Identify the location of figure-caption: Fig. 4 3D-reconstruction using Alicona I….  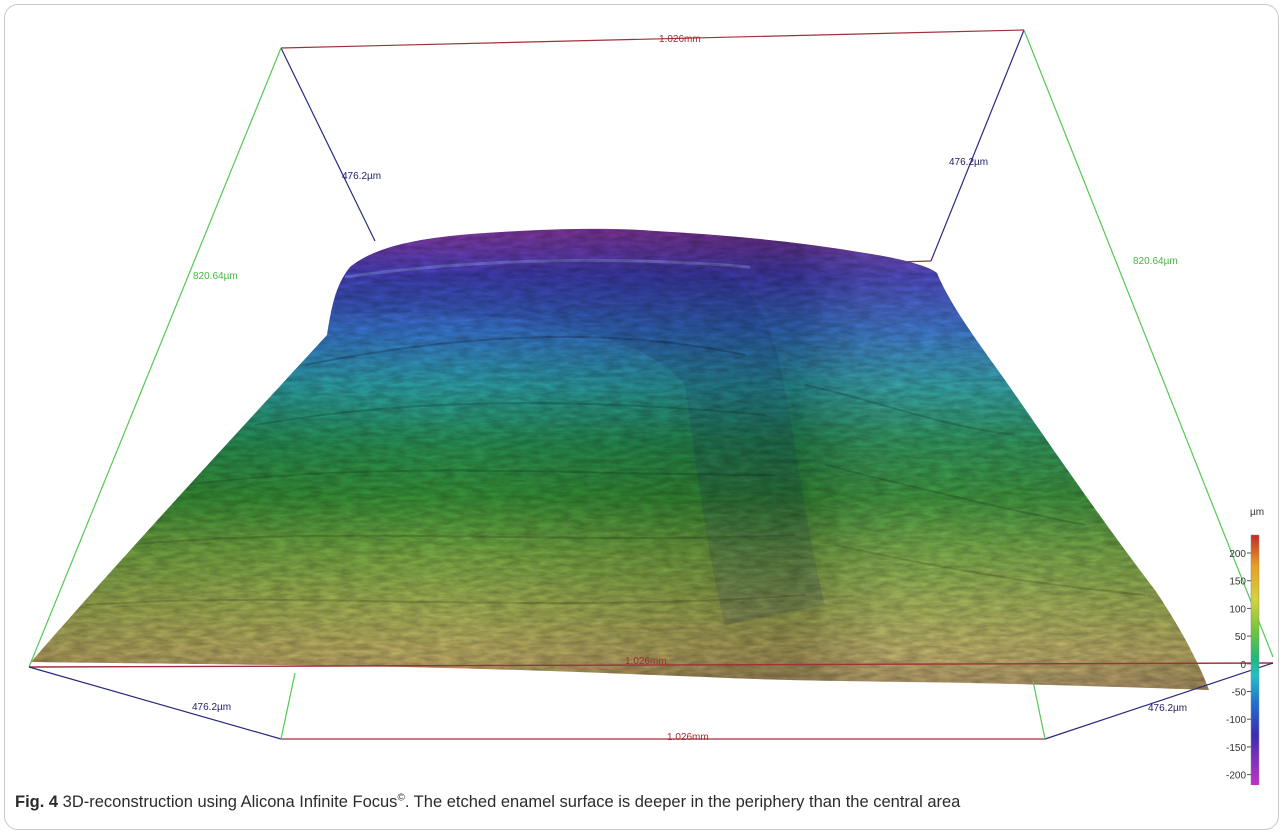
(645, 802).